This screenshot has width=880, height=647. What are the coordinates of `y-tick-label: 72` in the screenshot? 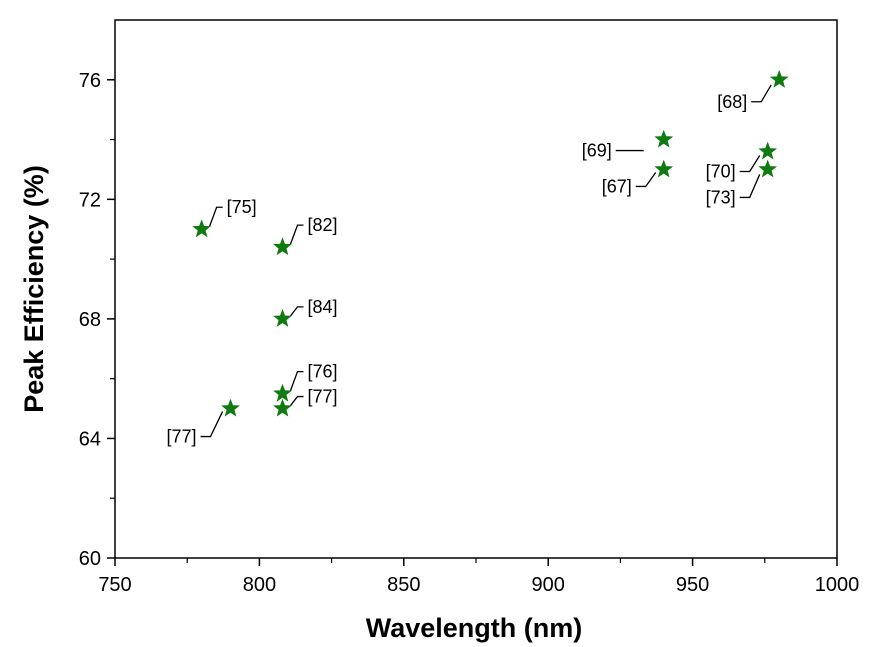 It's located at (90, 200).